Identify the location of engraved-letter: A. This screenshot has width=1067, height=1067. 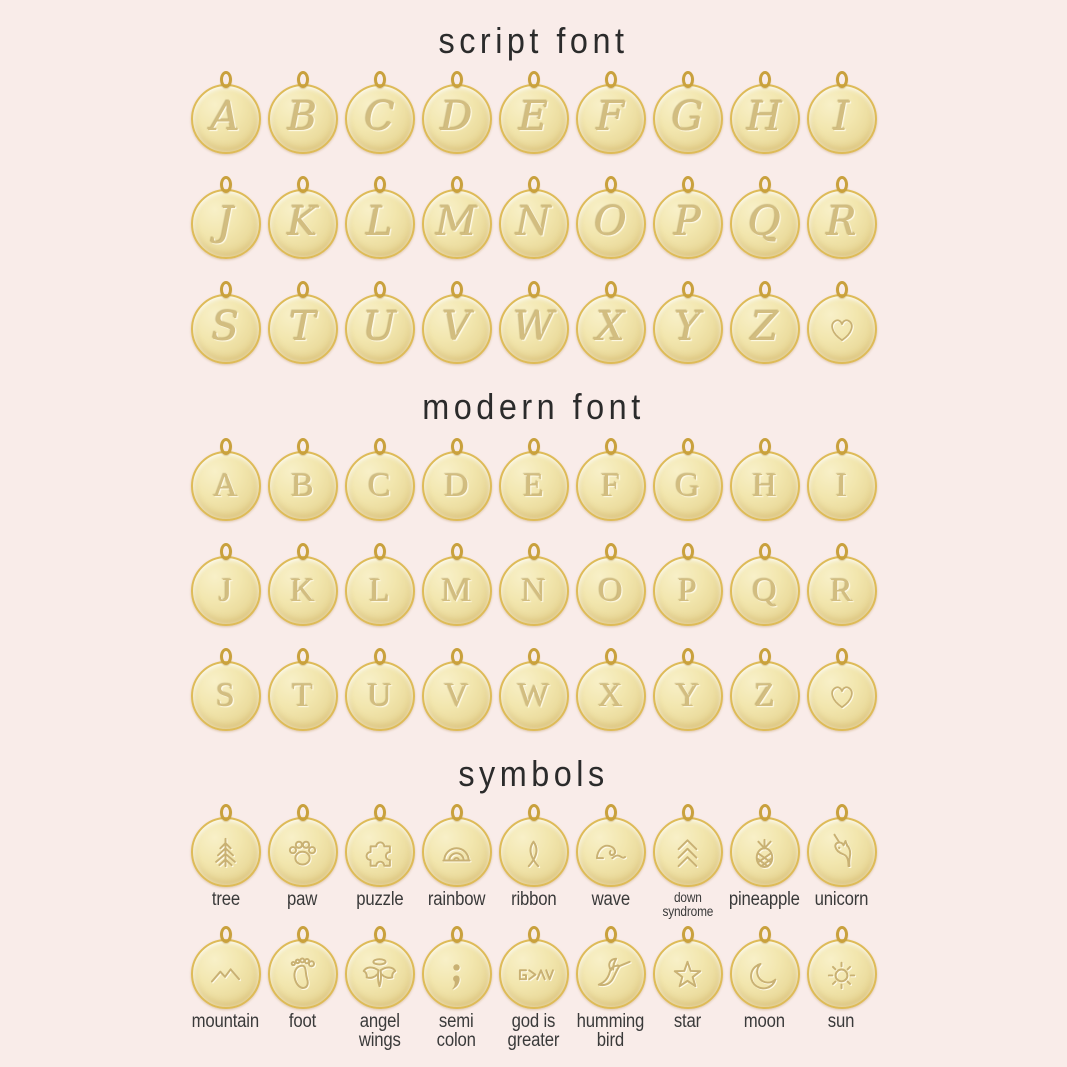
(225, 117).